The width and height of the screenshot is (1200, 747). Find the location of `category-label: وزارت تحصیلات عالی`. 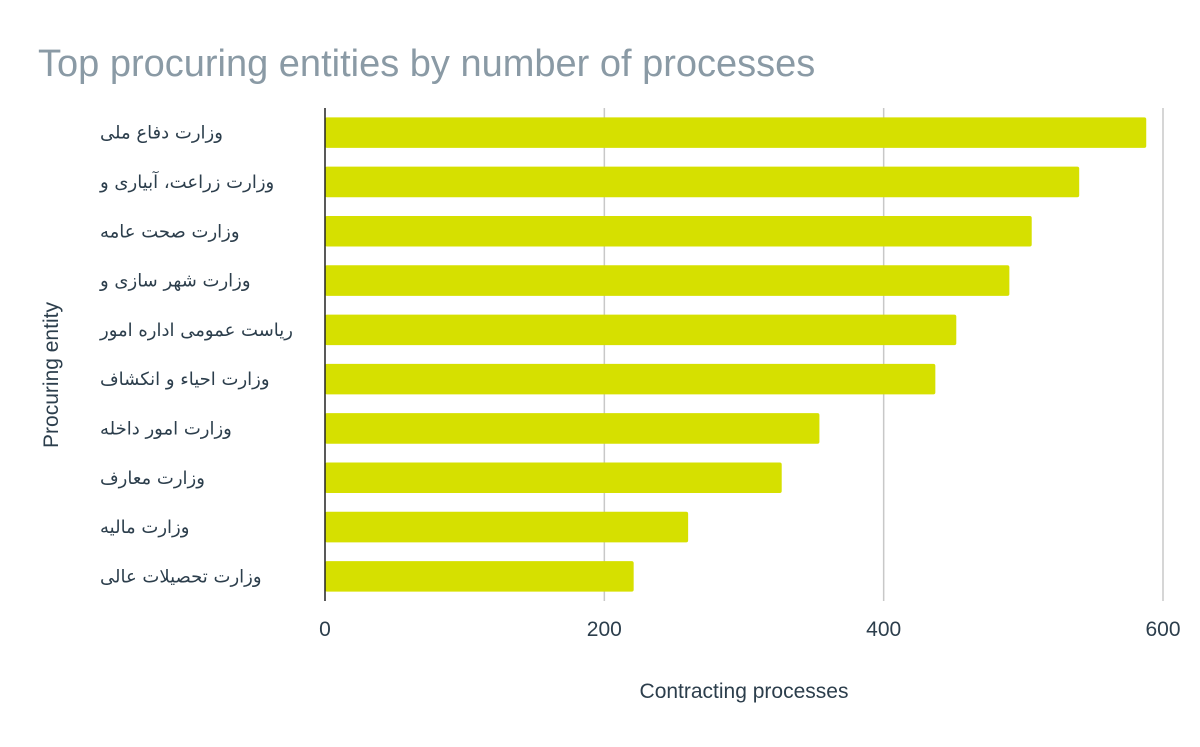

category-label: وزارت تحصیلات عالی is located at coordinates (181, 576).